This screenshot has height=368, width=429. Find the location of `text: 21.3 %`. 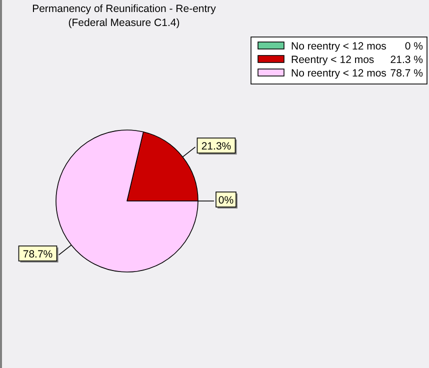

text: 21.3 % is located at coordinates (406, 60).